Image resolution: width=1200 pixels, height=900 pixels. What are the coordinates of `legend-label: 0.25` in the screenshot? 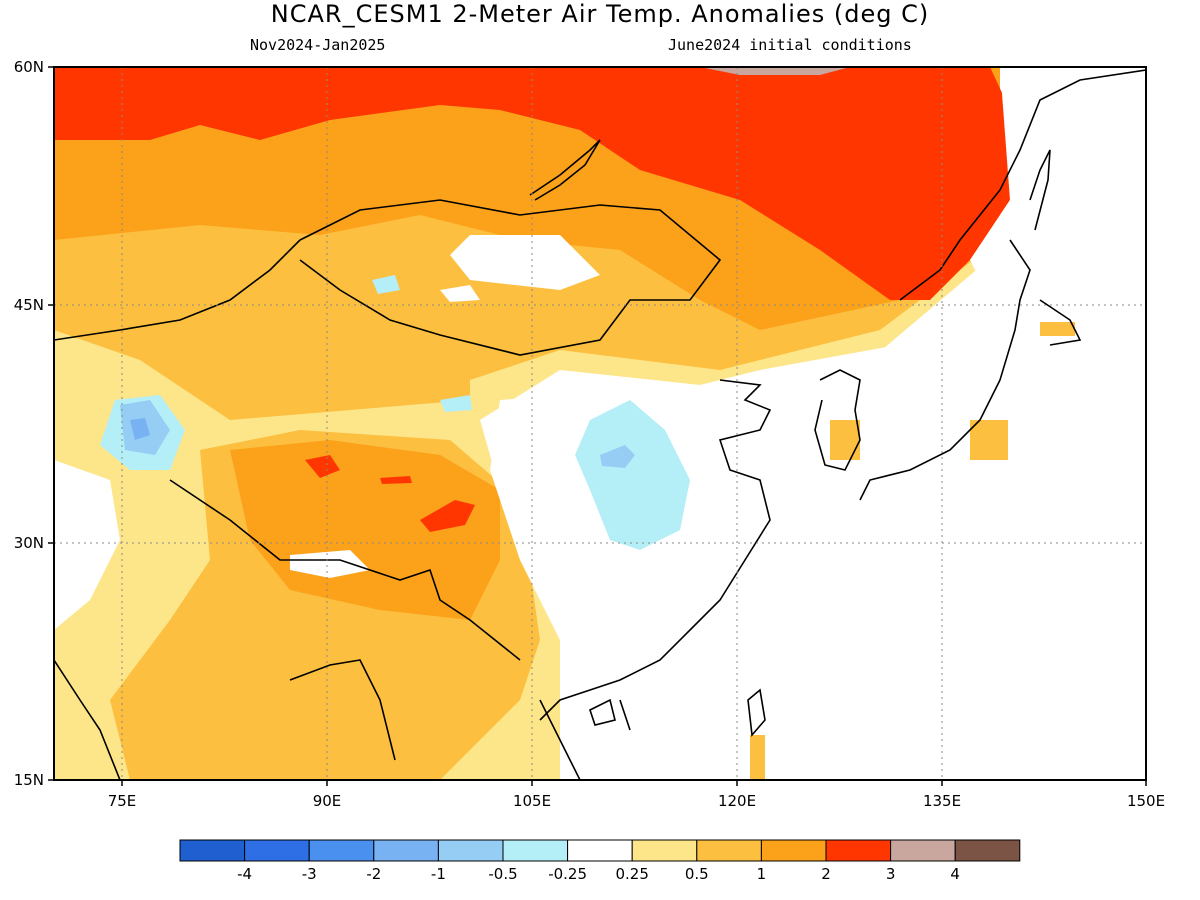 It's located at (631, 874).